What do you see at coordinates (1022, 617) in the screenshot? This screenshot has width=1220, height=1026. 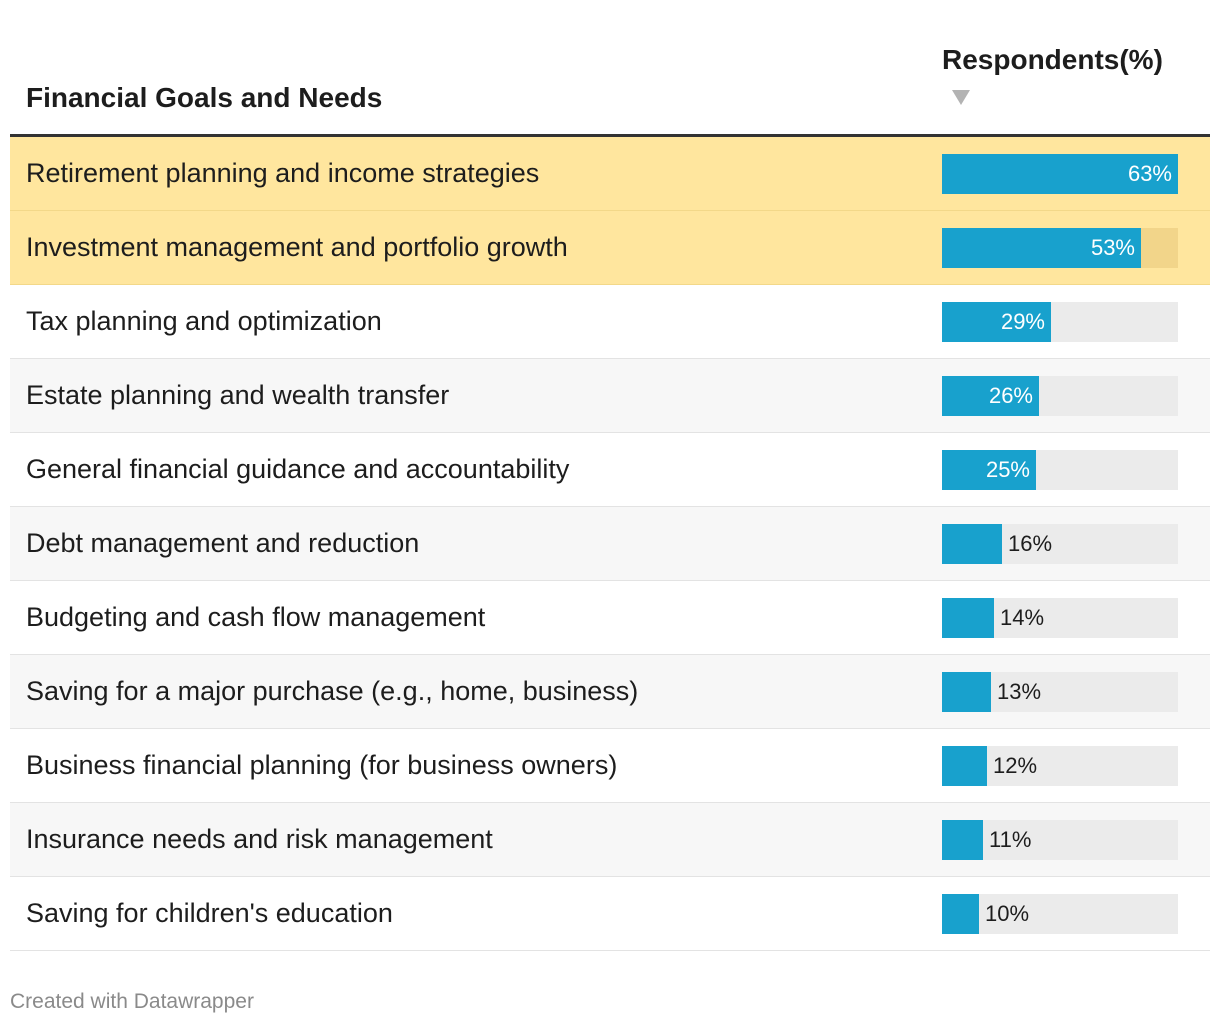 I see `bar-value-label: 14%` at bounding box center [1022, 617].